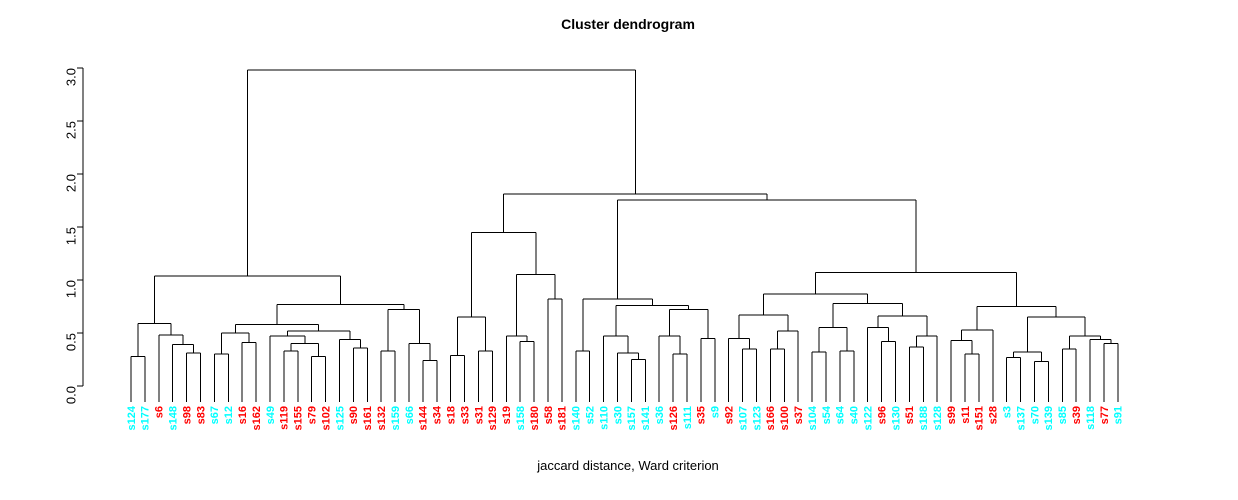 The height and width of the screenshot is (500, 1238). What do you see at coordinates (1063, 415) in the screenshot?
I see `leaf-label: s85` at bounding box center [1063, 415].